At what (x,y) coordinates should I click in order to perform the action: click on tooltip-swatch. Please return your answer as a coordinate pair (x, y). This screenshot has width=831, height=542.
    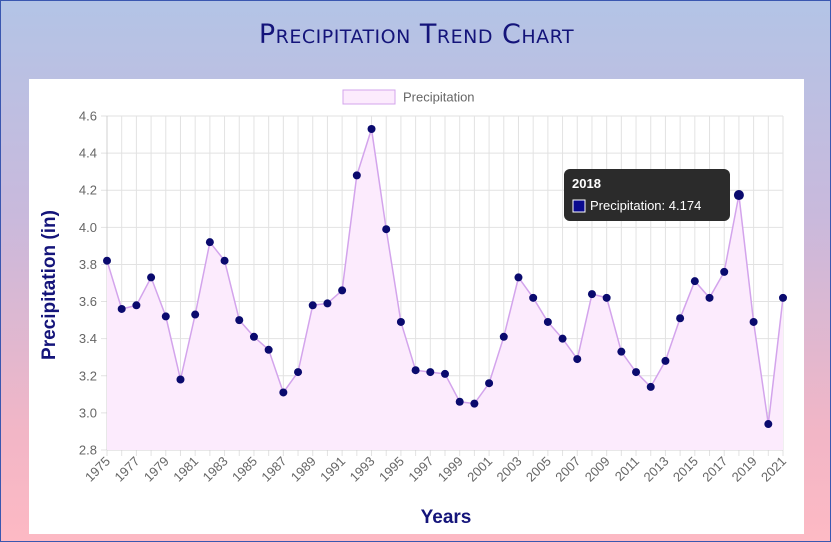
    Looking at the image, I should click on (579, 206).